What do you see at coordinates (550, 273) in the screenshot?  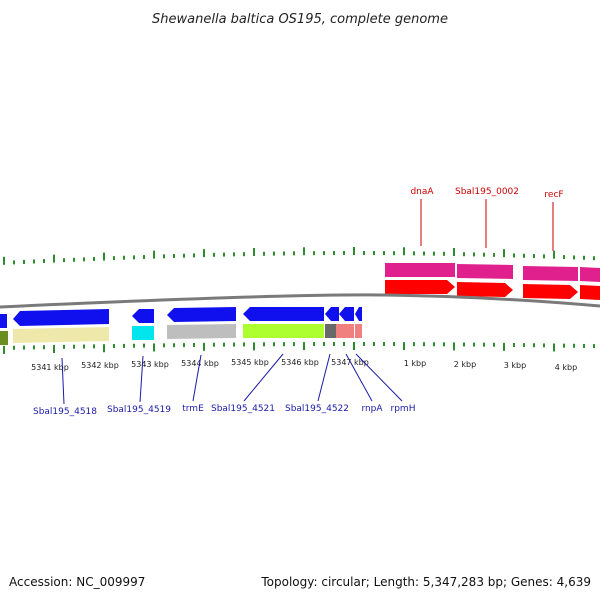 I see `recf-feature-band` at bounding box center [550, 273].